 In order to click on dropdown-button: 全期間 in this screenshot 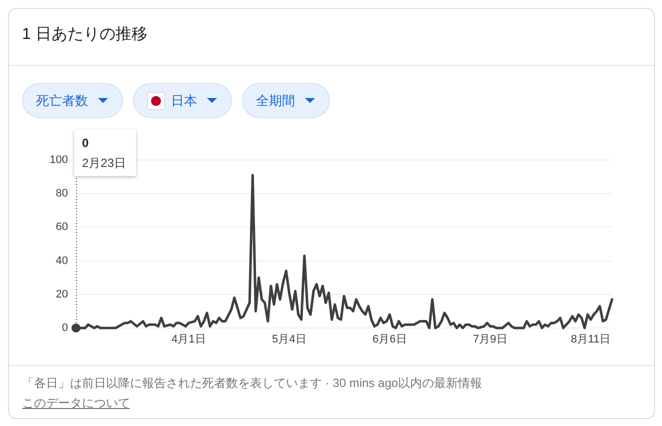, I will do `click(286, 100)`.